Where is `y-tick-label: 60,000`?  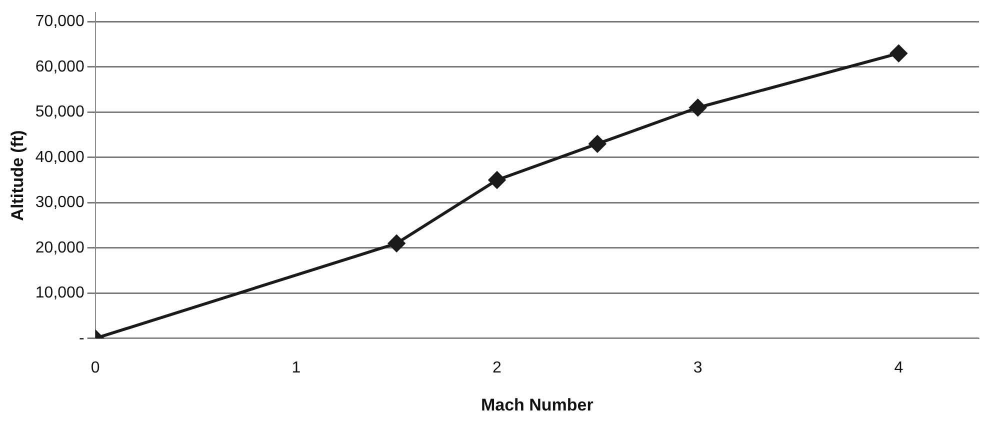
y-tick-label: 60,000 is located at coordinates (59, 67).